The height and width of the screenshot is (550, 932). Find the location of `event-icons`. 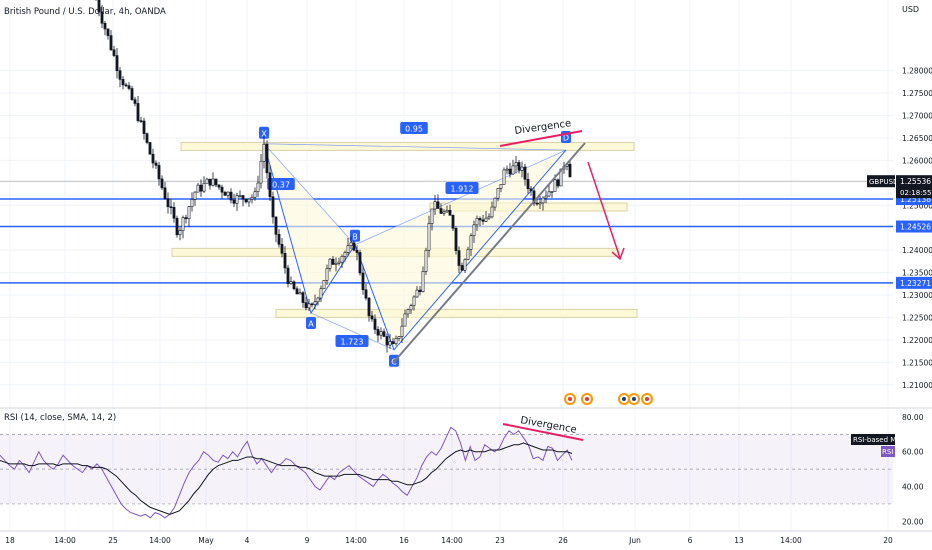

event-icons is located at coordinates (608, 399).